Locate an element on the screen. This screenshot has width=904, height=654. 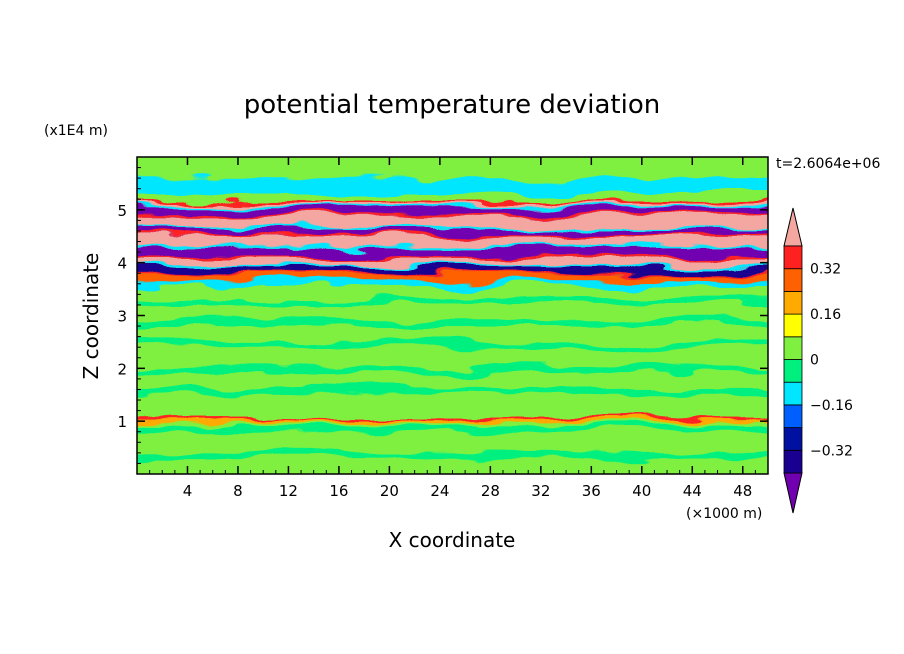
y-tick-label: 1 is located at coordinates (122, 422).